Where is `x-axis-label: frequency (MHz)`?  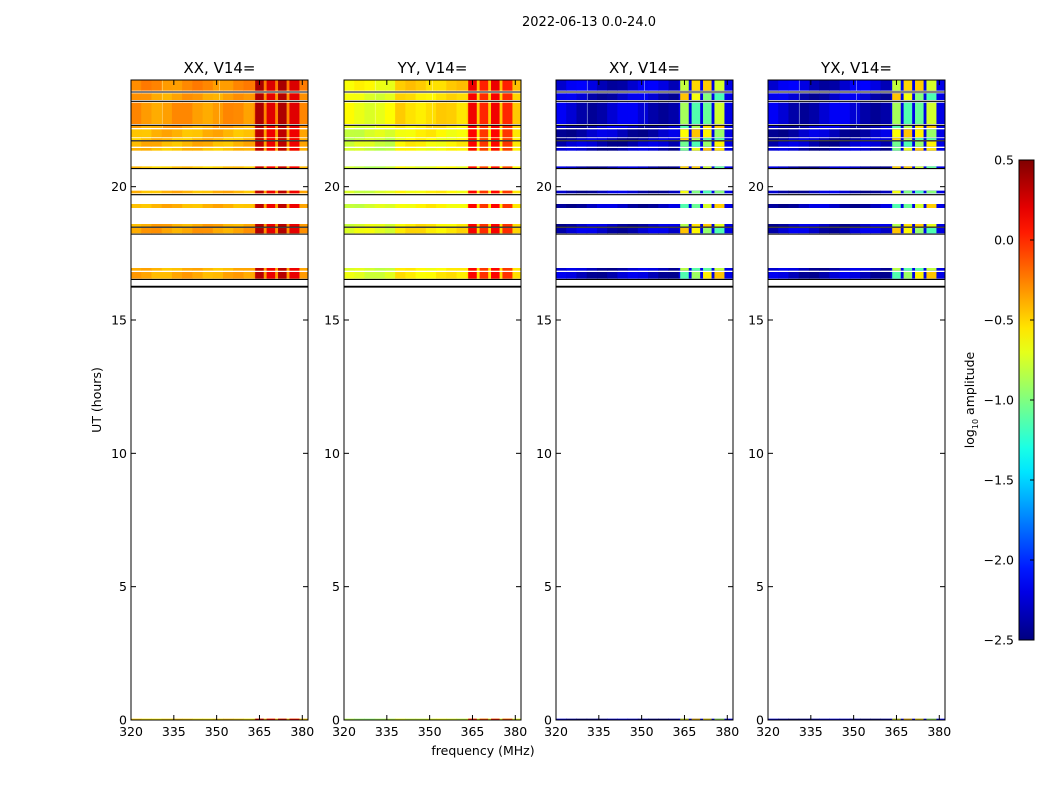
x-axis-label: frequency (MHz) is located at coordinates (482, 750).